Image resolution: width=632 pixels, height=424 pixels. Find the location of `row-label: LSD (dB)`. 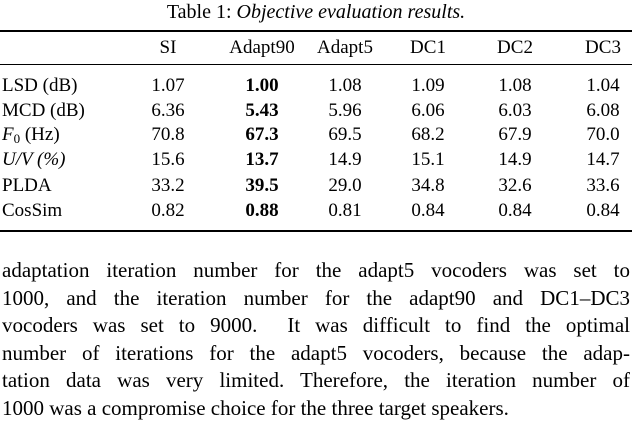

row-label: LSD (dB) is located at coordinates (39, 86).